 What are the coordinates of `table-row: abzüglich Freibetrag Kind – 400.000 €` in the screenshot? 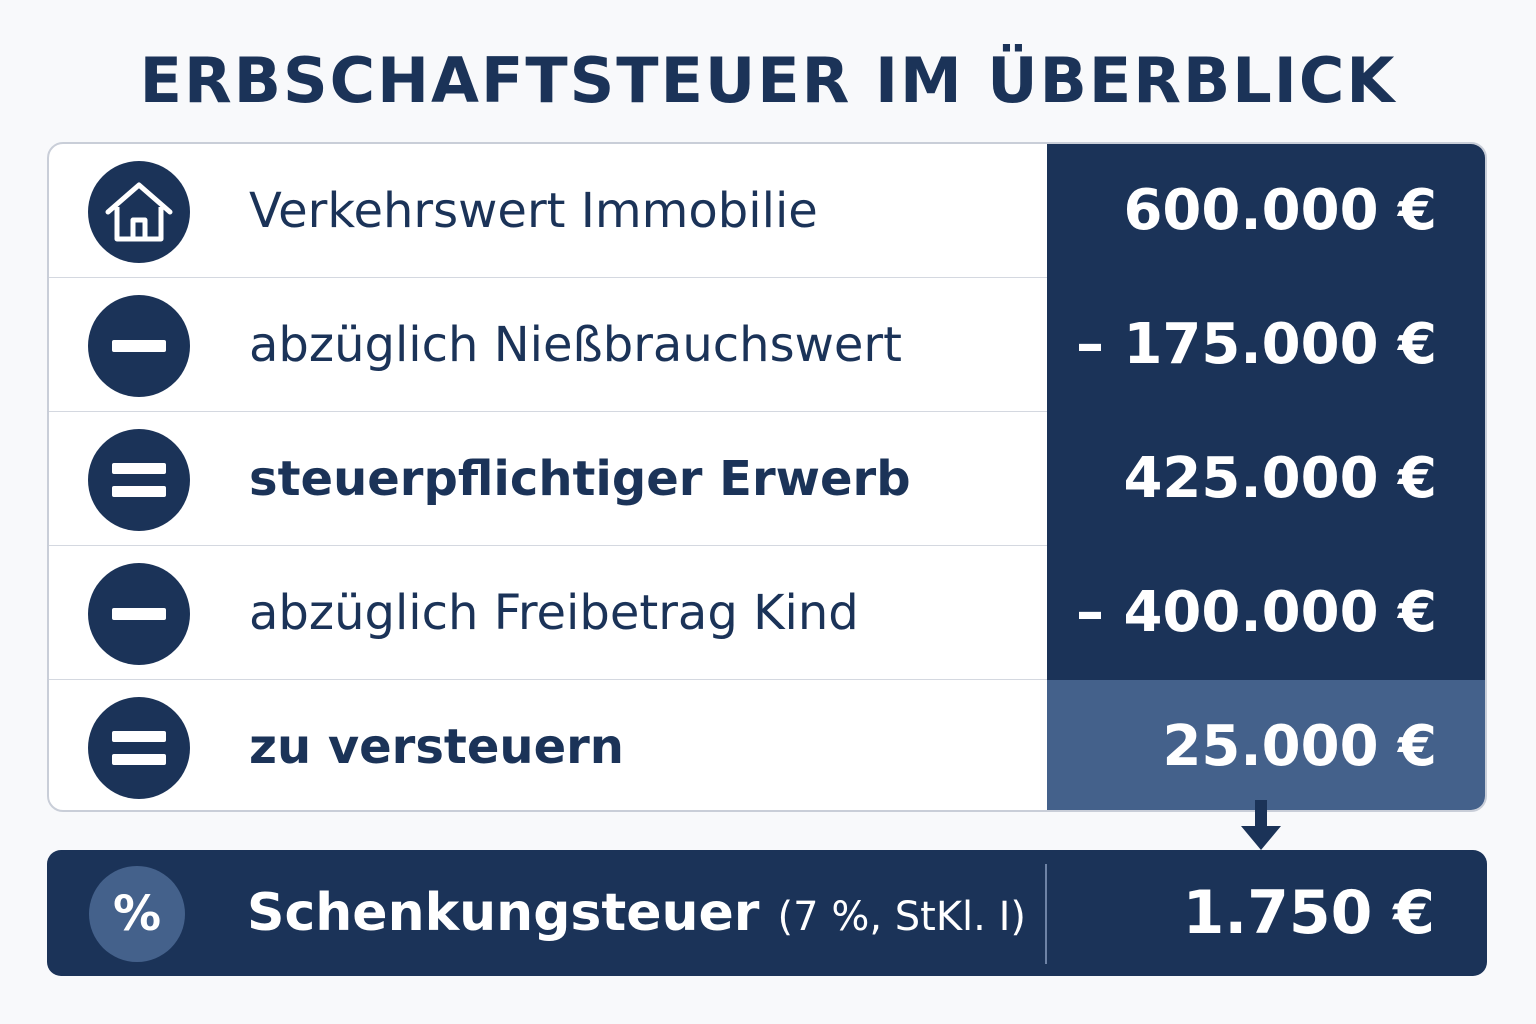 It's located at (767, 613).